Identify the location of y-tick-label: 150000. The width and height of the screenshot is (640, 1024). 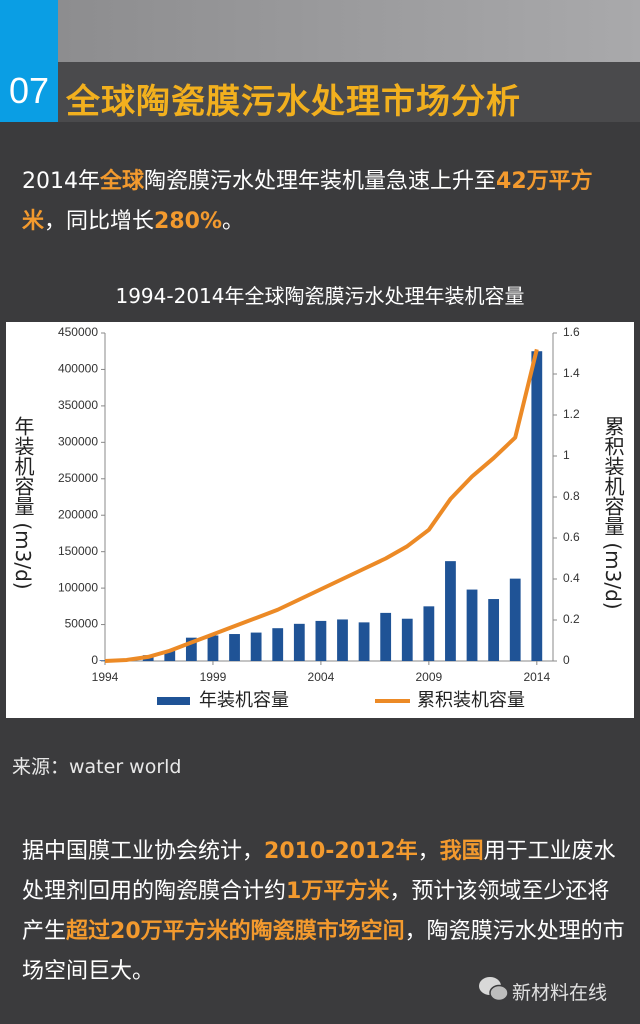
(78, 551).